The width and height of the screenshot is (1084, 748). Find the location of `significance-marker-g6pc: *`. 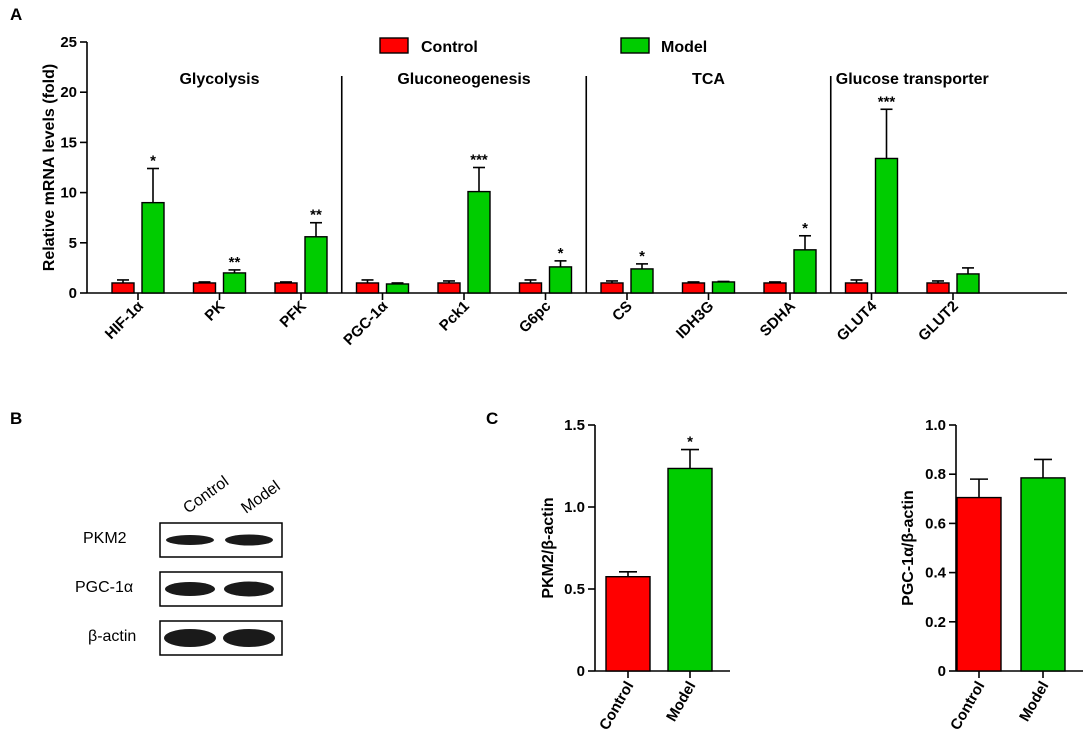

significance-marker-g6pc: * is located at coordinates (561, 253).